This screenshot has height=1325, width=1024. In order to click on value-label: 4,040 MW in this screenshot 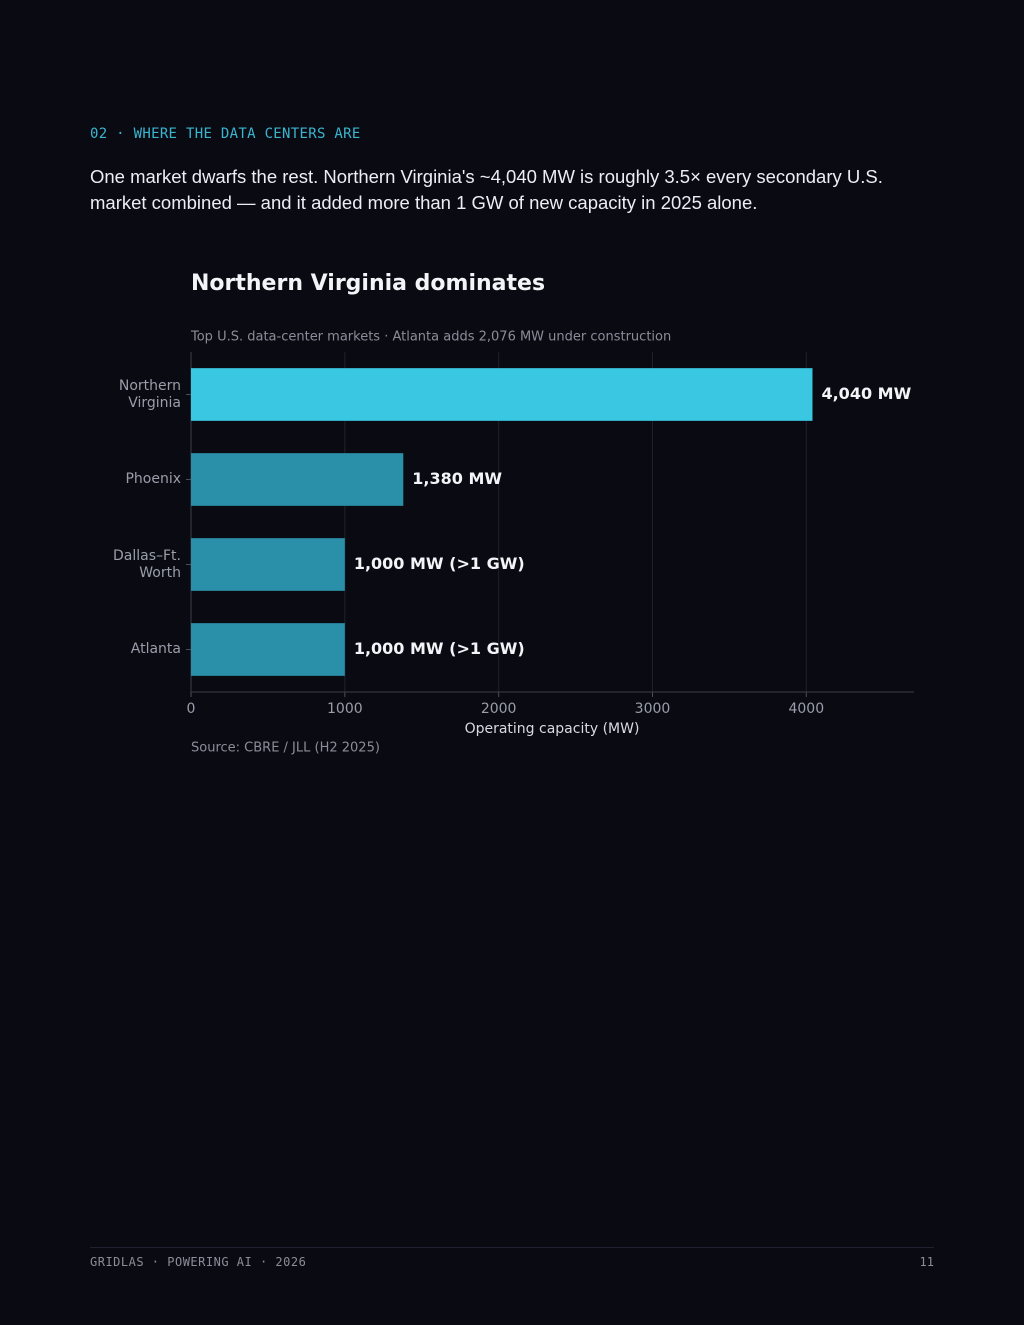, I will do `click(866, 393)`.